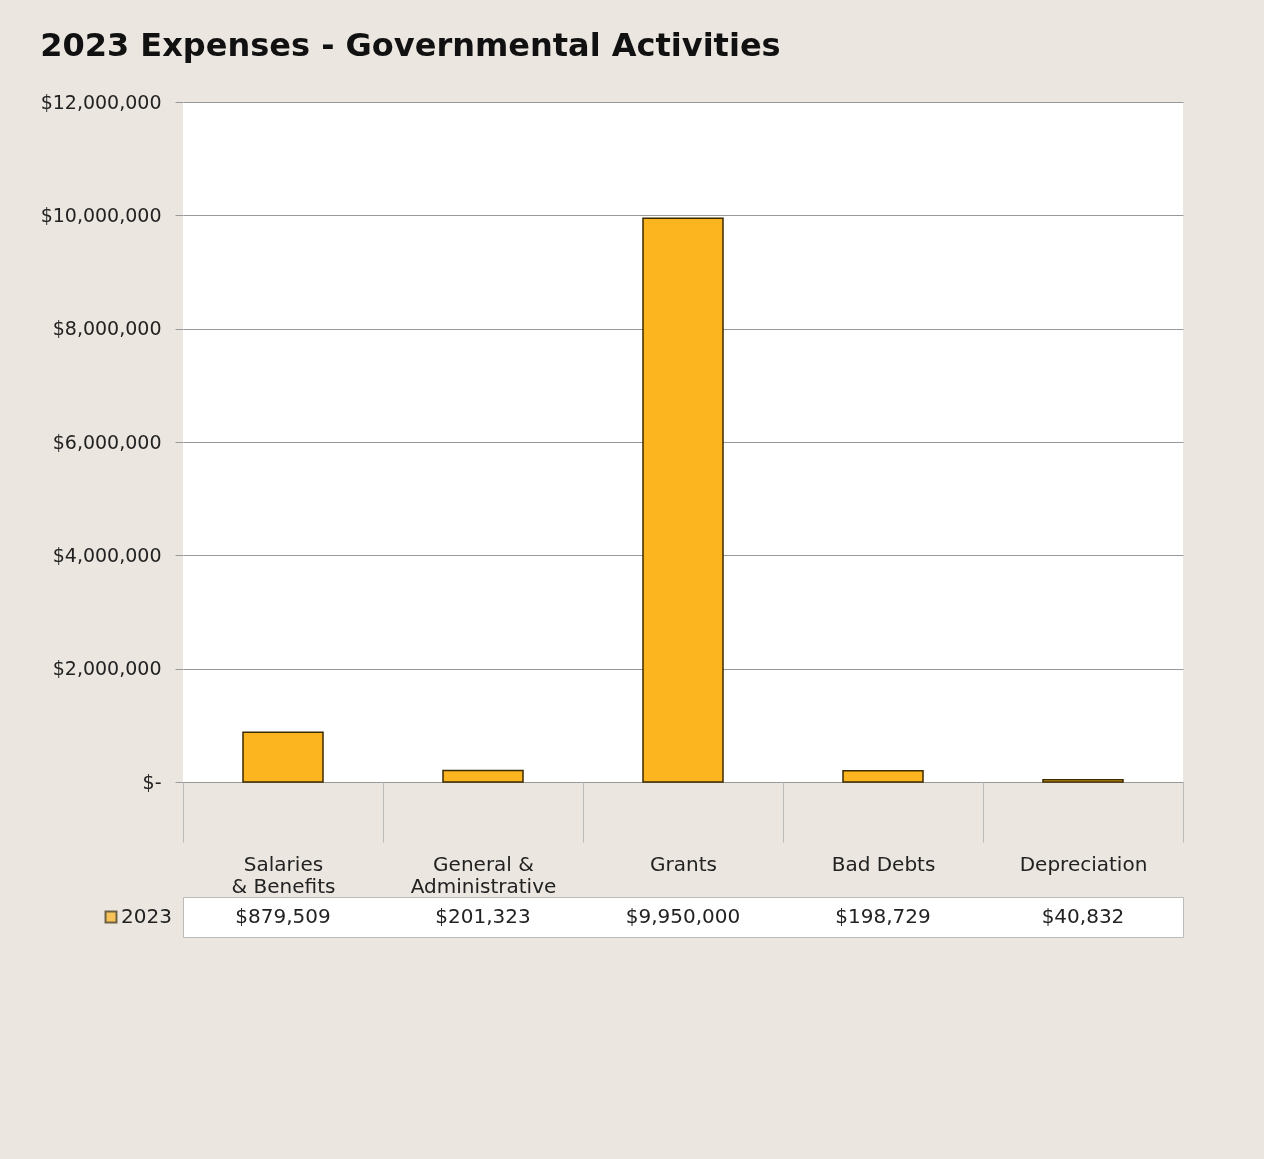  I want to click on y-tick-label: $8,000,000, so click(107, 328).